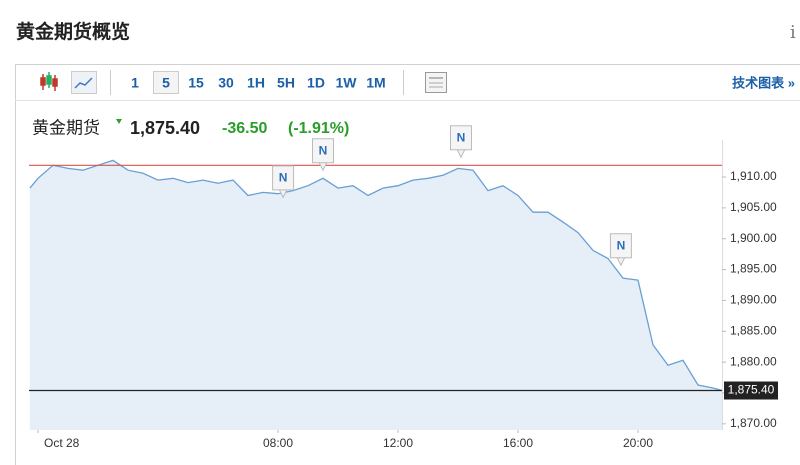  What do you see at coordinates (73, 31) in the screenshot?
I see `page-title: 黄金期货概览` at bounding box center [73, 31].